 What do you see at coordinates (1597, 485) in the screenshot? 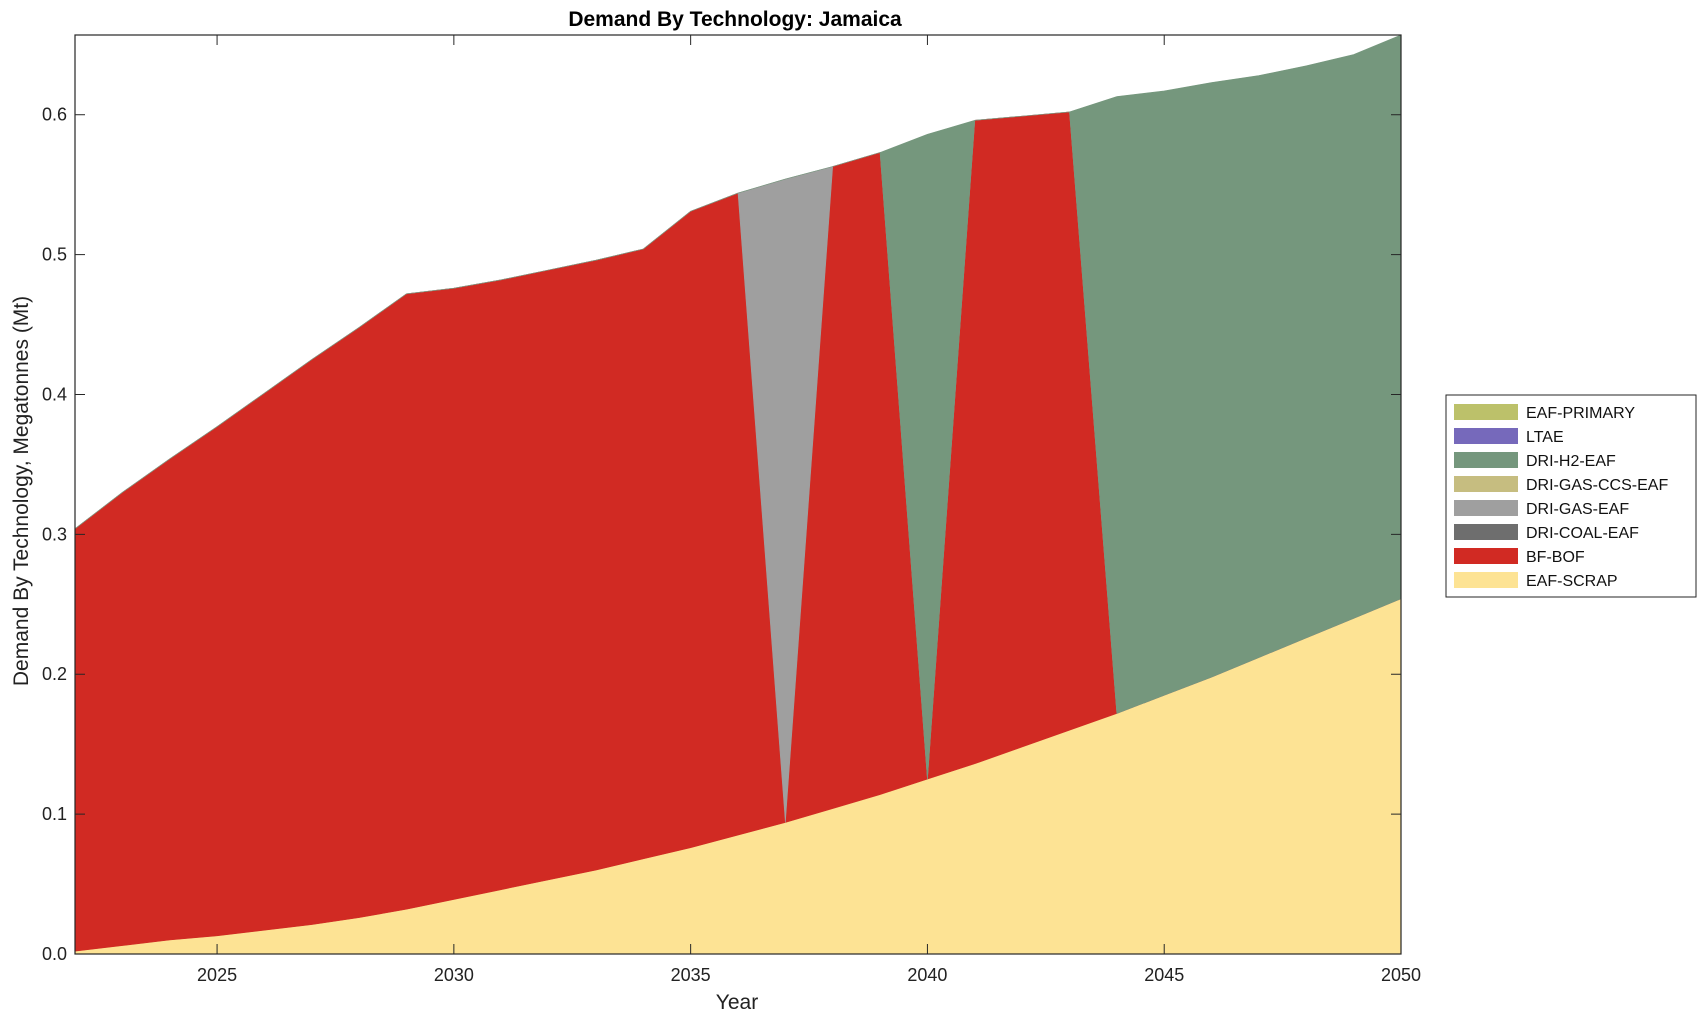
I see `legend-label-dri-gas-ccs-eaf: DRI-GAS-CCS-EAF` at bounding box center [1597, 485].